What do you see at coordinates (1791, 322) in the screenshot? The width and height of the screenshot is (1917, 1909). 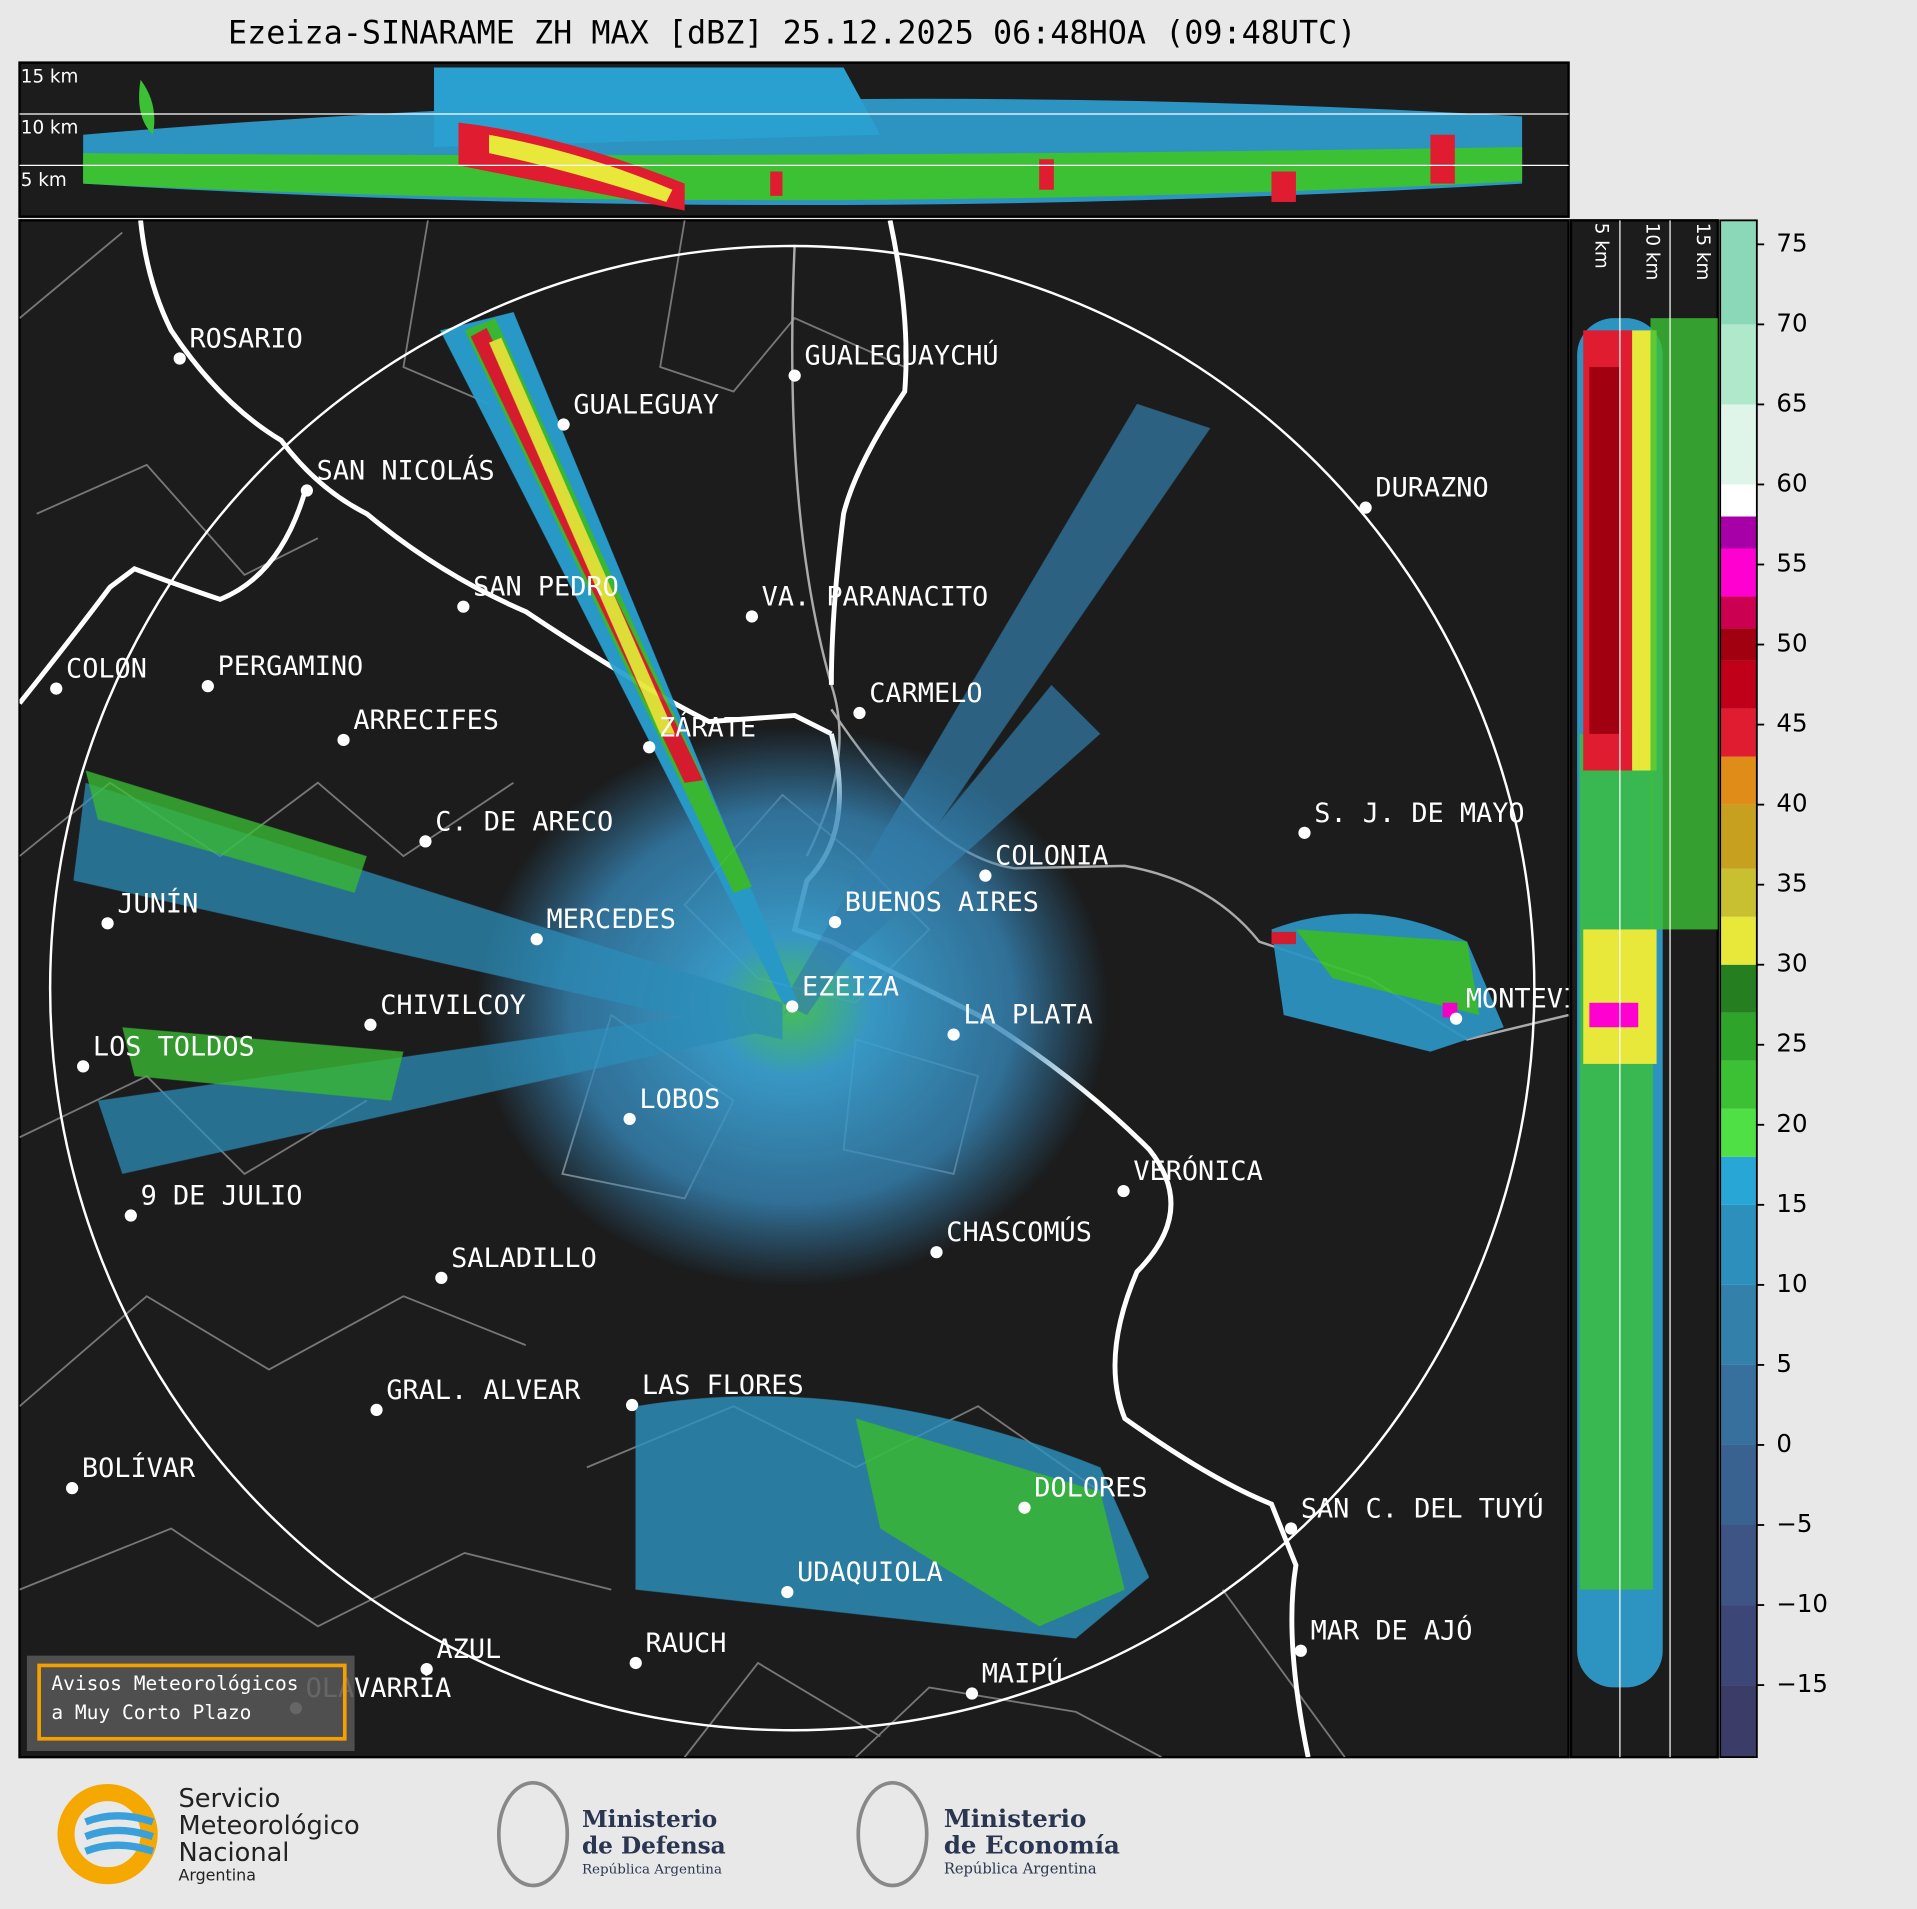 I see `colorbar-tick-label: 70` at bounding box center [1791, 322].